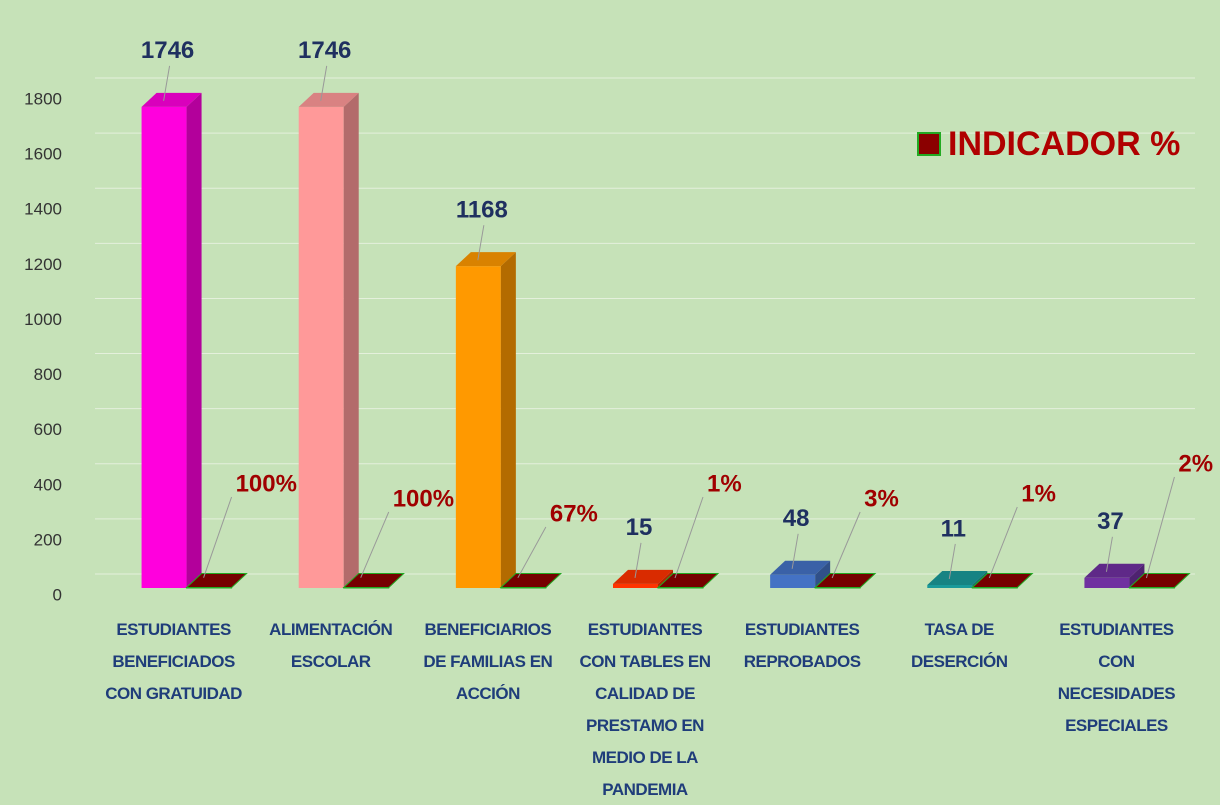 The image size is (1220, 805). Describe the element at coordinates (1116, 677) in the screenshot. I see `x-tick-label: ESTUDIANTES CON NECESIDADES ESPECIALES` at that location.